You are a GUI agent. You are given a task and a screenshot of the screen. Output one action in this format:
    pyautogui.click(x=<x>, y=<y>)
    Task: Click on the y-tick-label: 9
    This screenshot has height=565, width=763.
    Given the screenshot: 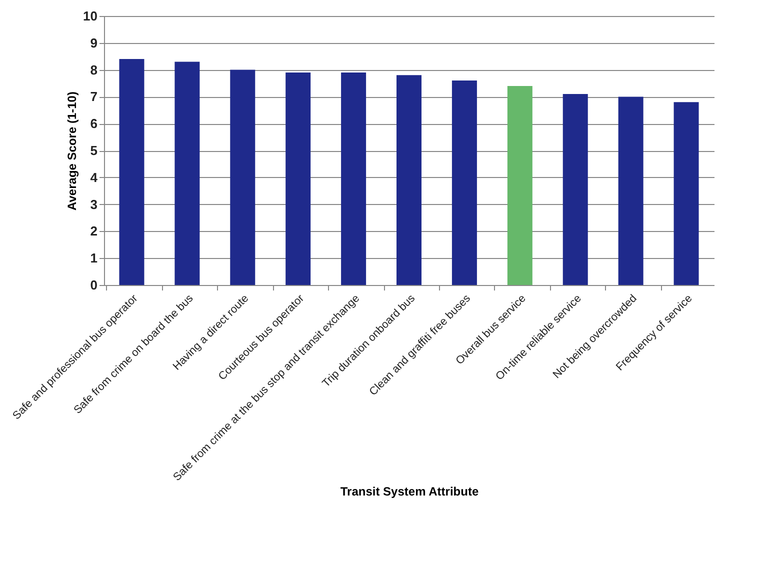 What is the action you would take?
    pyautogui.click(x=94, y=42)
    